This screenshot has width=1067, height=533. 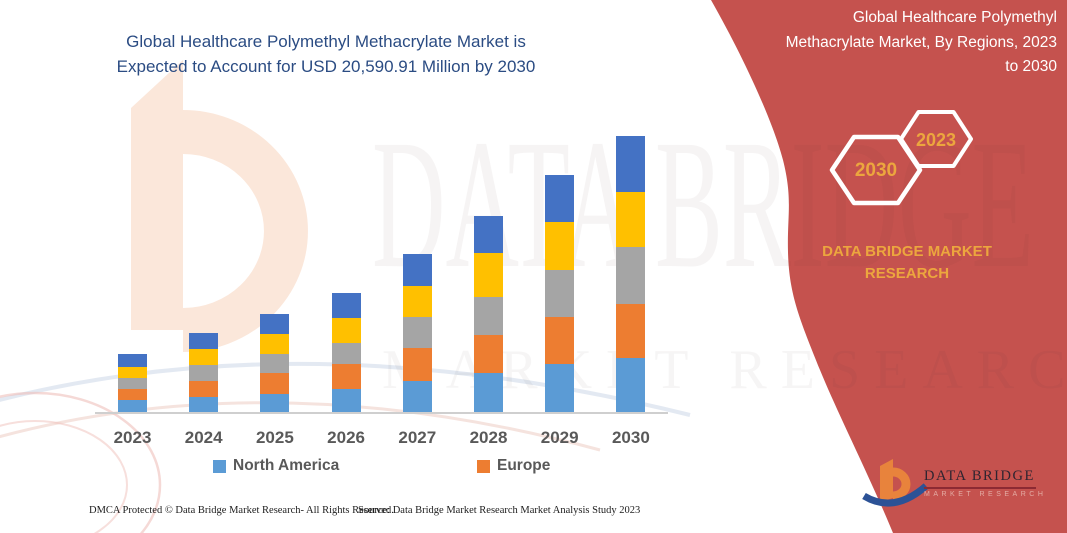 What do you see at coordinates (346, 437) in the screenshot?
I see `x-tick-2026: 2026` at bounding box center [346, 437].